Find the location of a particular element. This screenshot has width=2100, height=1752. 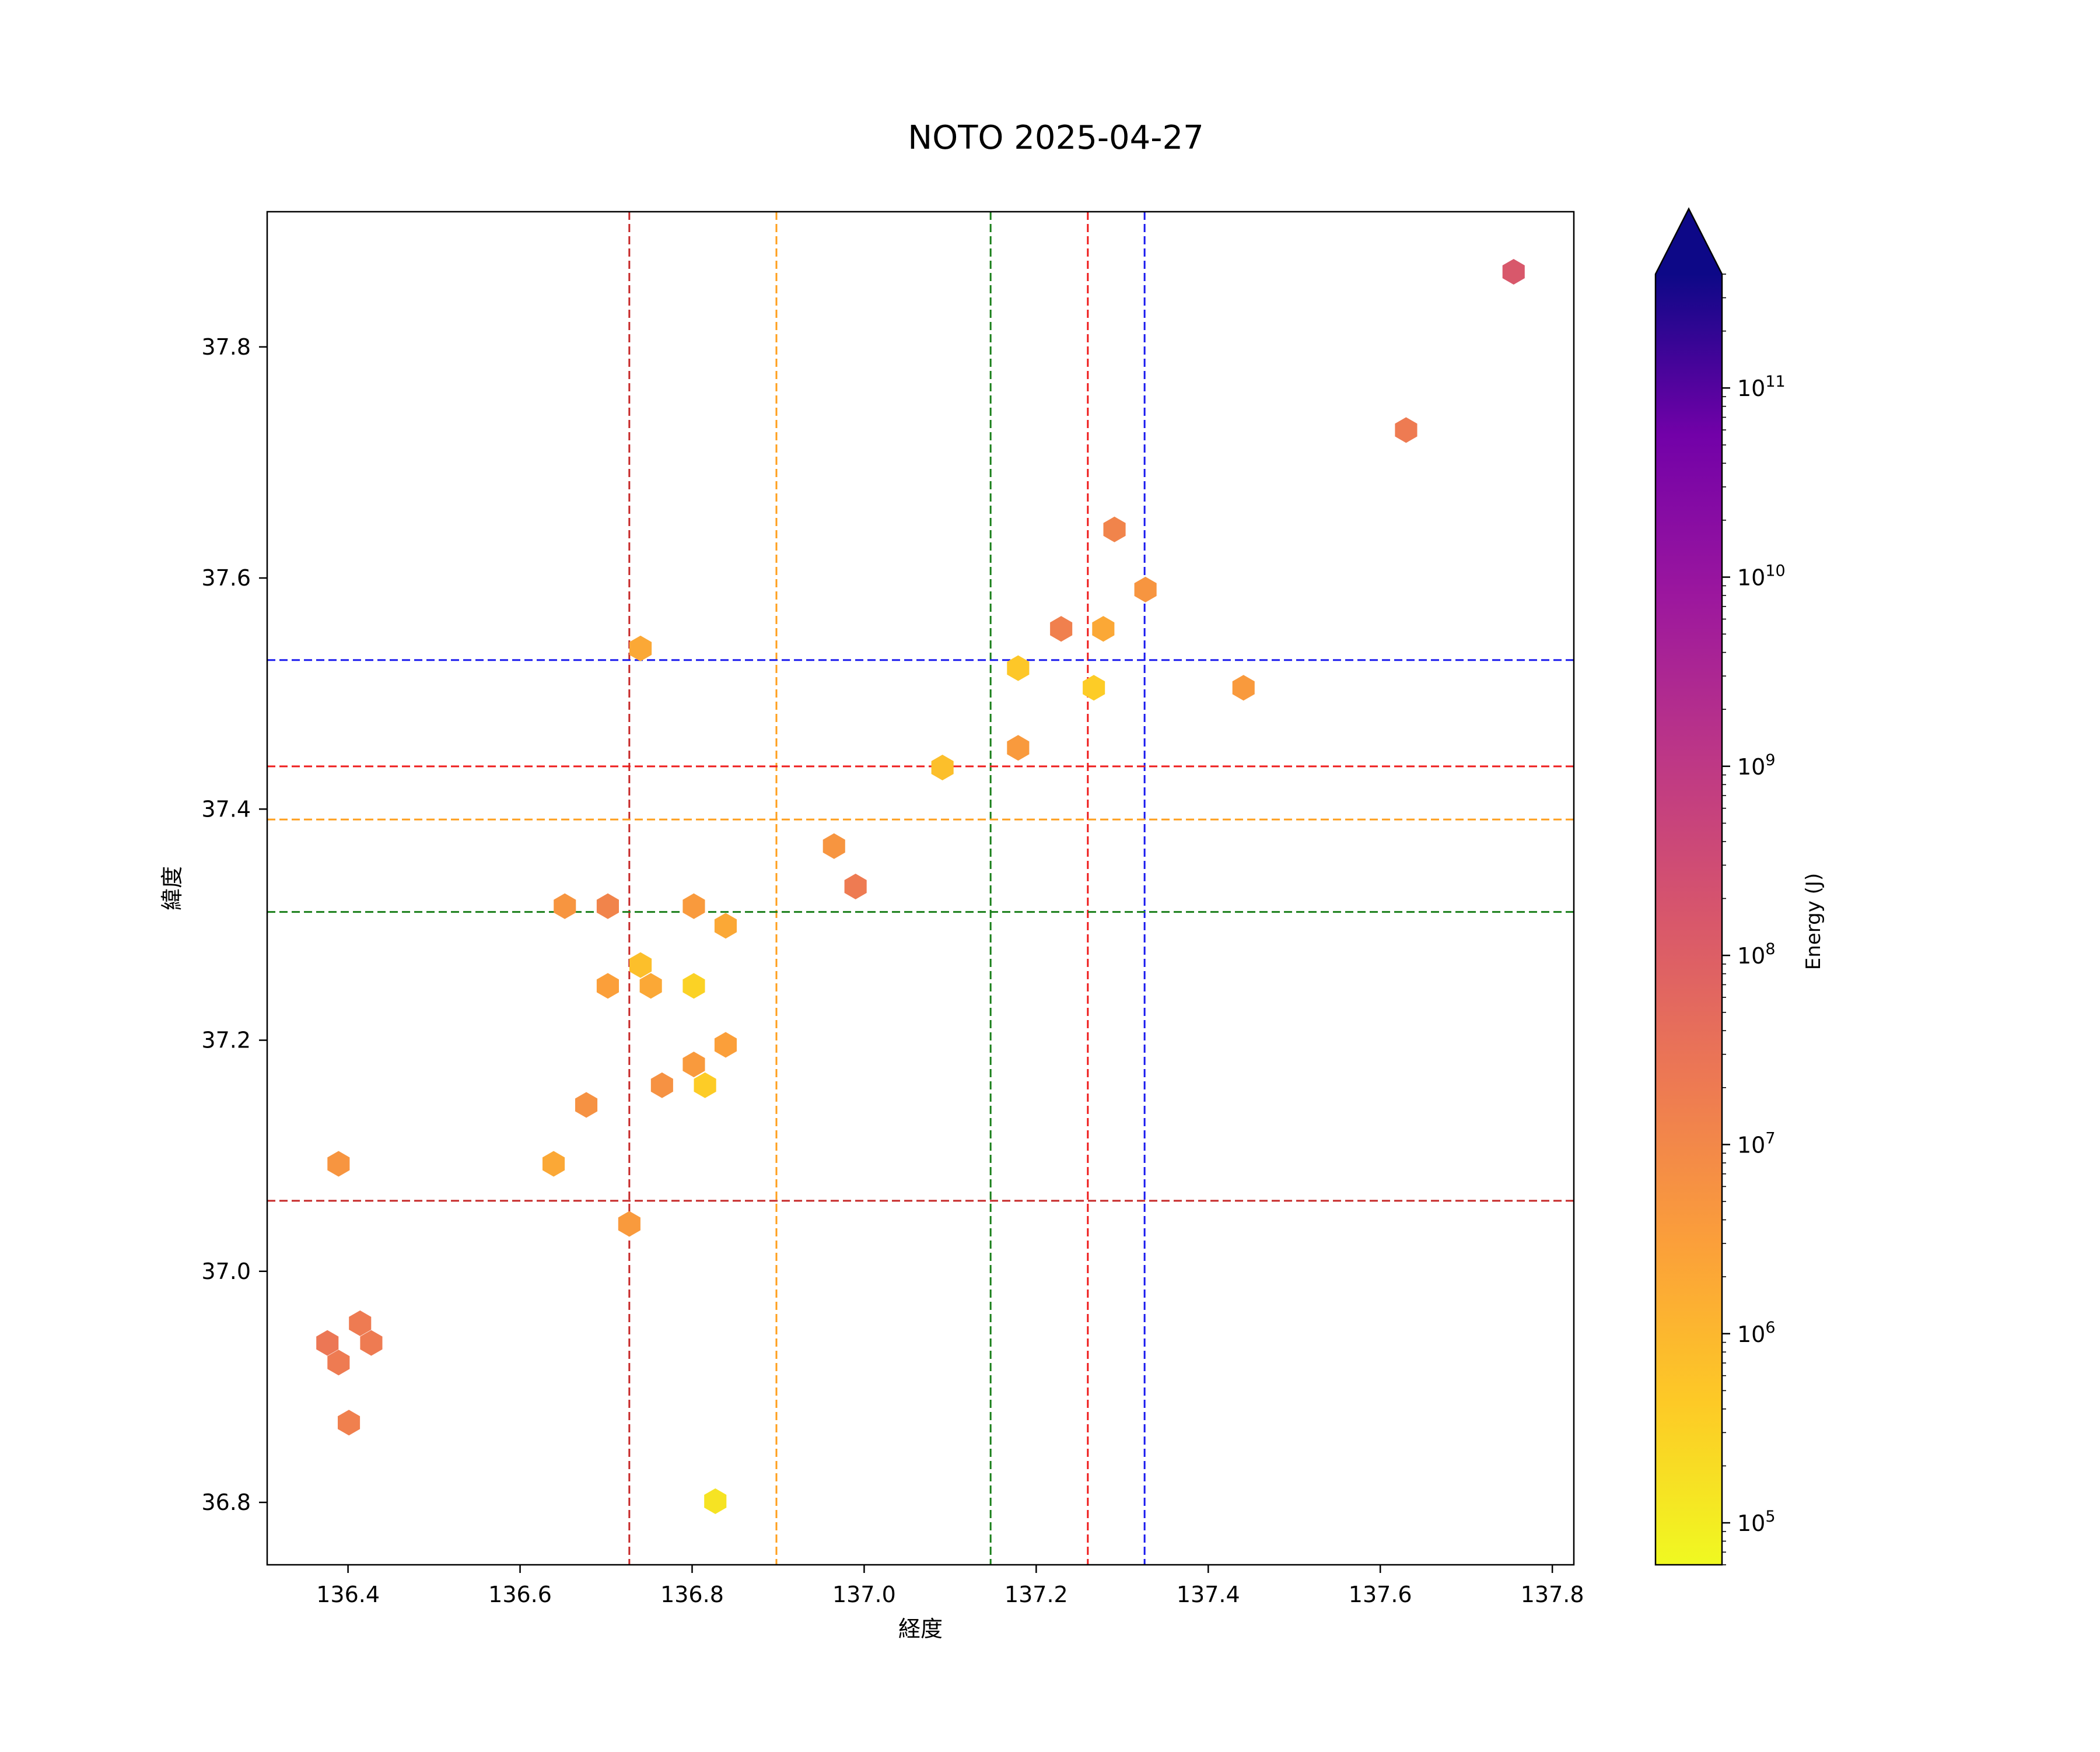

y-tick-label-5: 37.8 is located at coordinates (226, 347).